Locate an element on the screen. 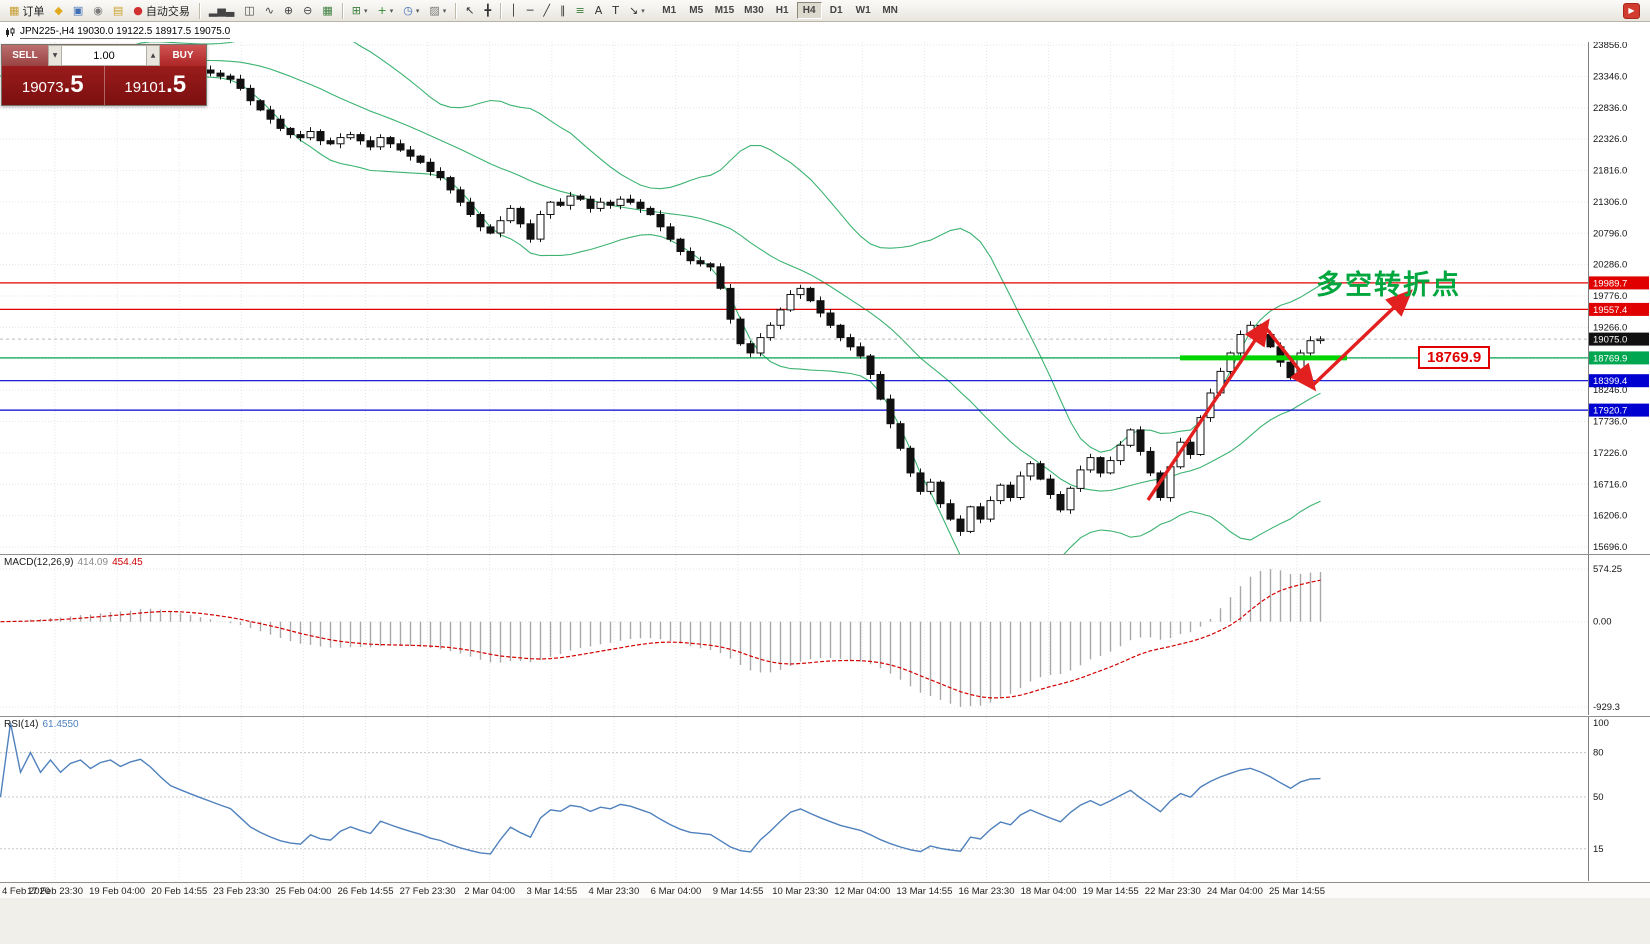 Image resolution: width=1650 pixels, height=944 pixels. timeframe-mn-button: MN is located at coordinates (890, 10).